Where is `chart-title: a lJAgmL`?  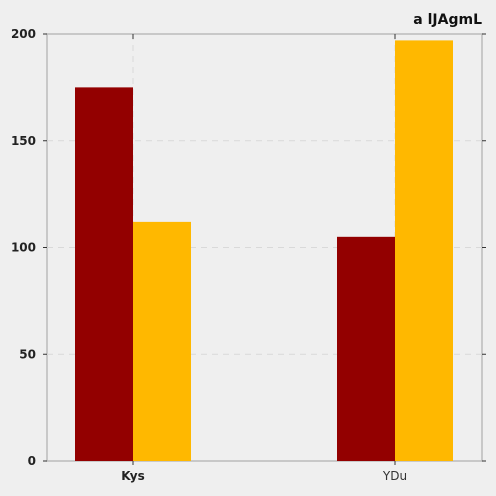
chart-title: a lJAgmL is located at coordinates (447, 20).